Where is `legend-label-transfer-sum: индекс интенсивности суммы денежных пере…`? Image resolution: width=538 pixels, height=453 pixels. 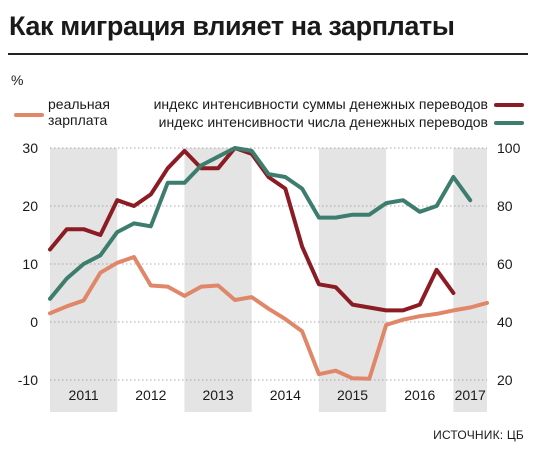
legend-label-transfer-sum: индекс интенсивности суммы денежных пере… is located at coordinates (320, 104).